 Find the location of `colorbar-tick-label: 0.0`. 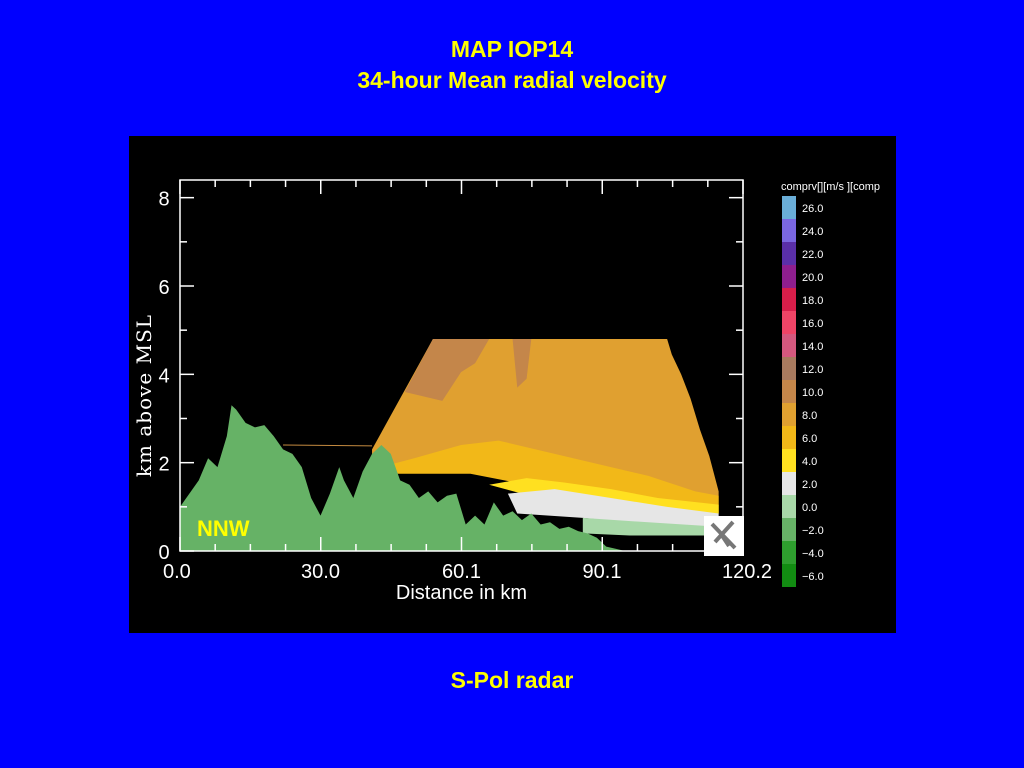

colorbar-tick-label: 0.0 is located at coordinates (809, 508).